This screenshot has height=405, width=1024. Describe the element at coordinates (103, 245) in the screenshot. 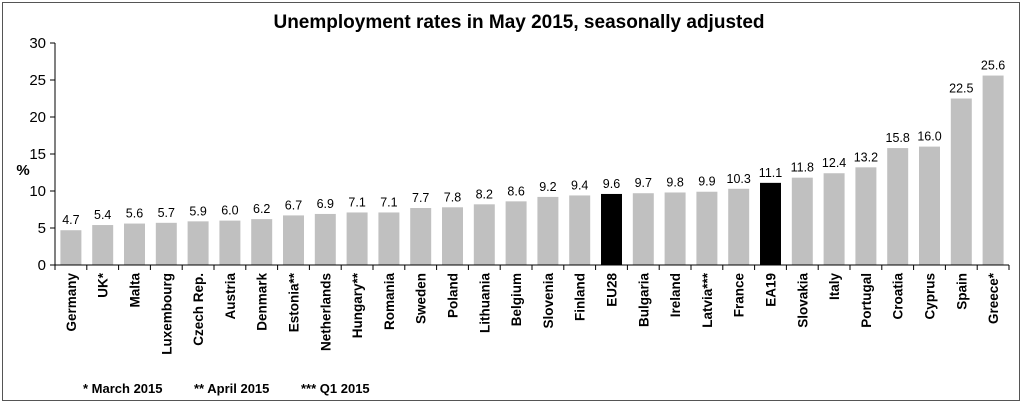

I see `bar-uk` at that location.